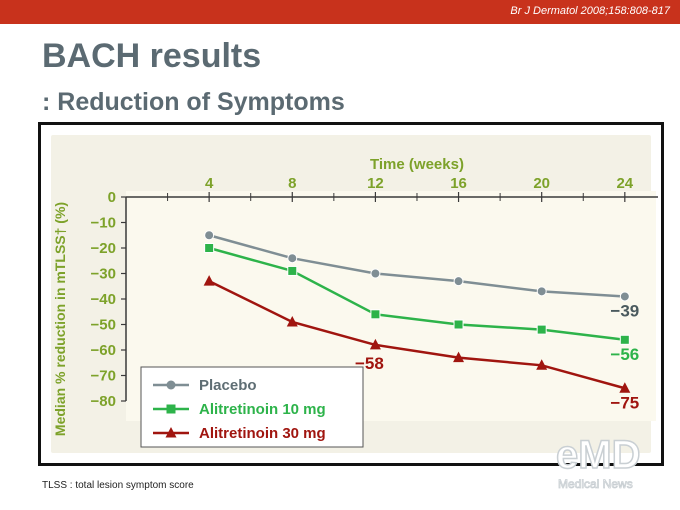 This screenshot has height=510, width=680. I want to click on x-tick-label-8: 8, so click(292, 183).